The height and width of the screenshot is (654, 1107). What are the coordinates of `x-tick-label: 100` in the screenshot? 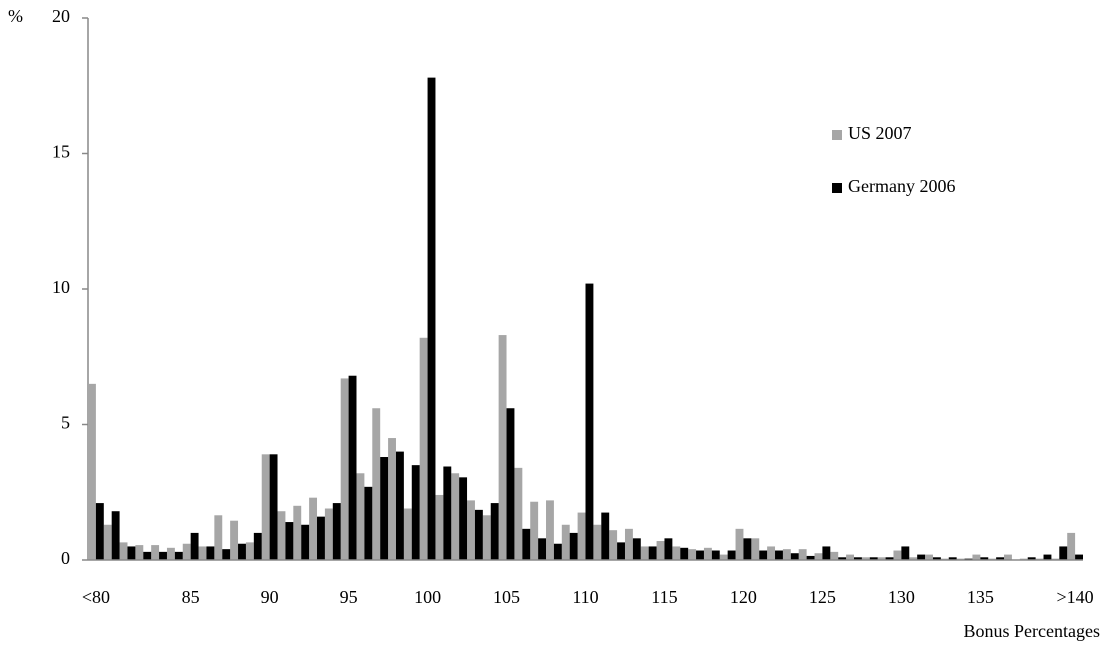 It's located at (427, 597).